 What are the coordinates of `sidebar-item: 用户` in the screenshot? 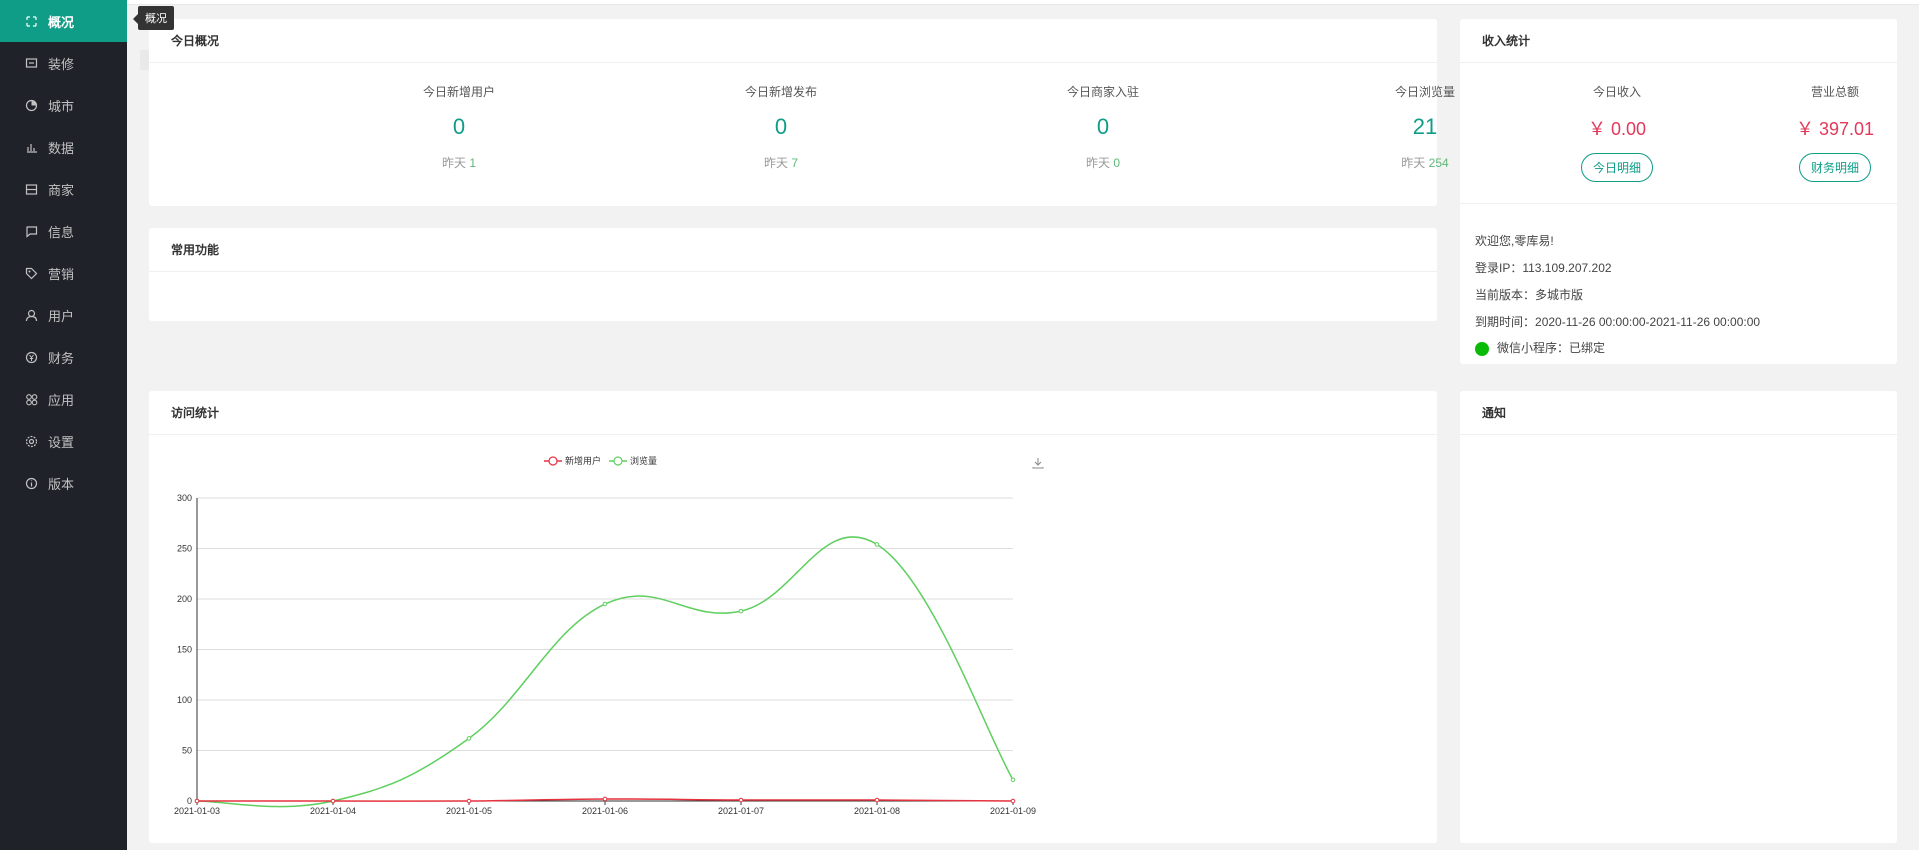 It's located at (63, 315).